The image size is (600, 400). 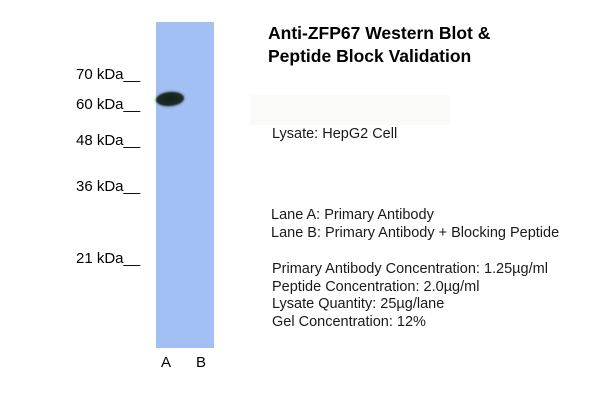 What do you see at coordinates (108, 258) in the screenshot?
I see `mw-marker-21kda: 21 kDa__` at bounding box center [108, 258].